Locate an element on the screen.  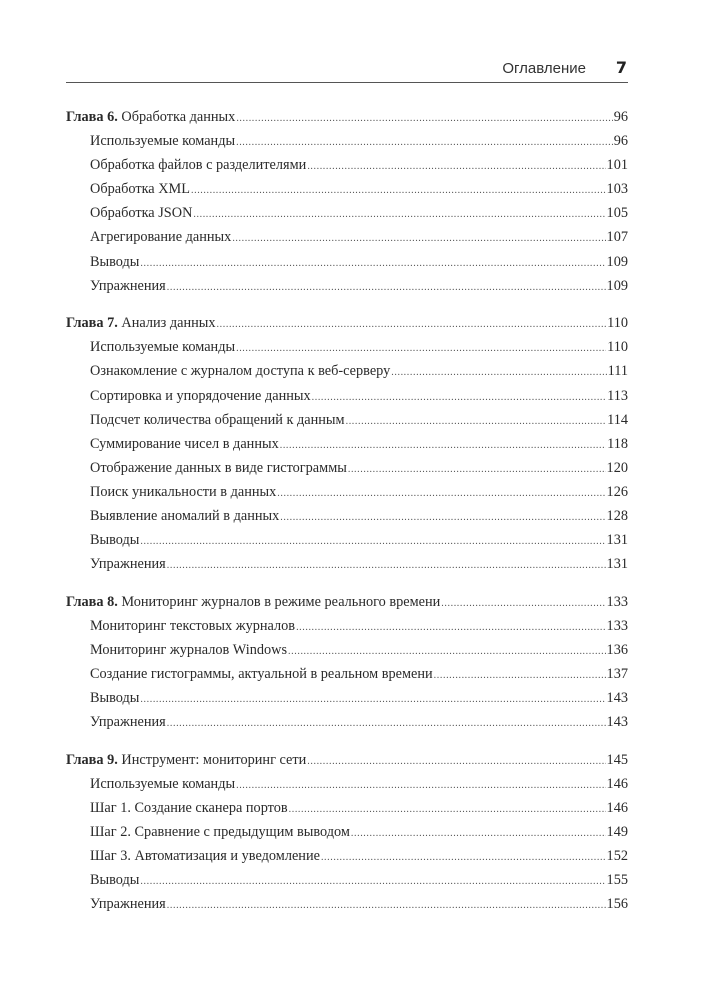
toc-item-page: 155 is located at coordinates (617, 880).